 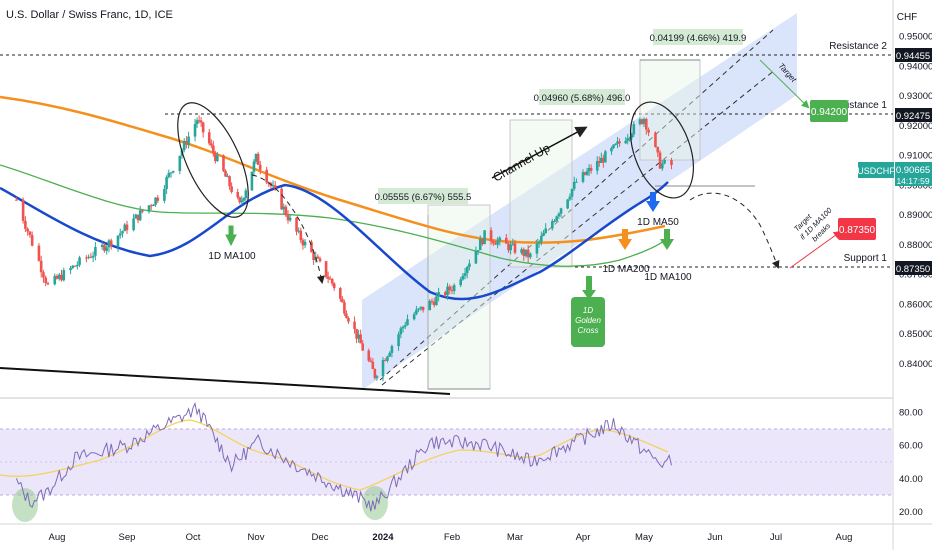 What do you see at coordinates (583, 537) in the screenshot?
I see `time-tick-label: Apr` at bounding box center [583, 537].